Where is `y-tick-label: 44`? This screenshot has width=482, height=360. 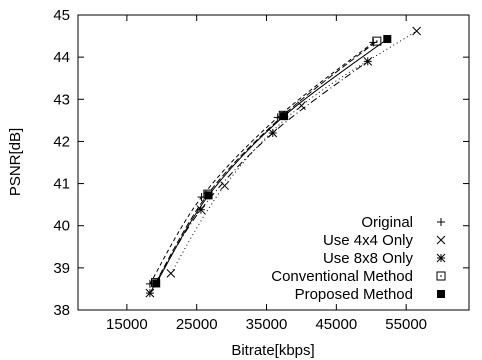 y-tick-label: 44 is located at coordinates (61, 57).